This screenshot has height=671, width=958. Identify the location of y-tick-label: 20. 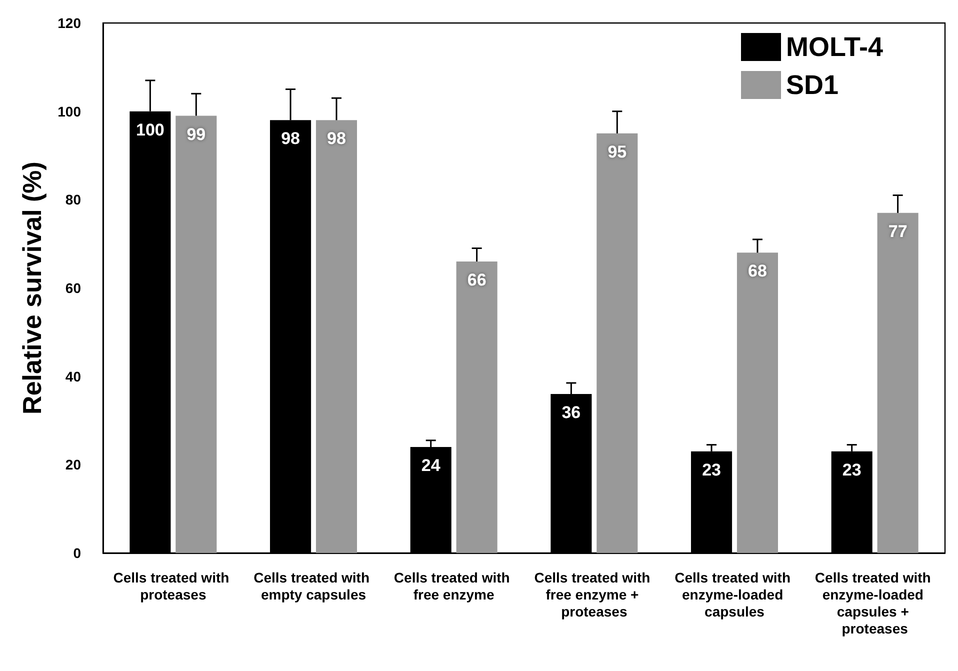
(73, 464).